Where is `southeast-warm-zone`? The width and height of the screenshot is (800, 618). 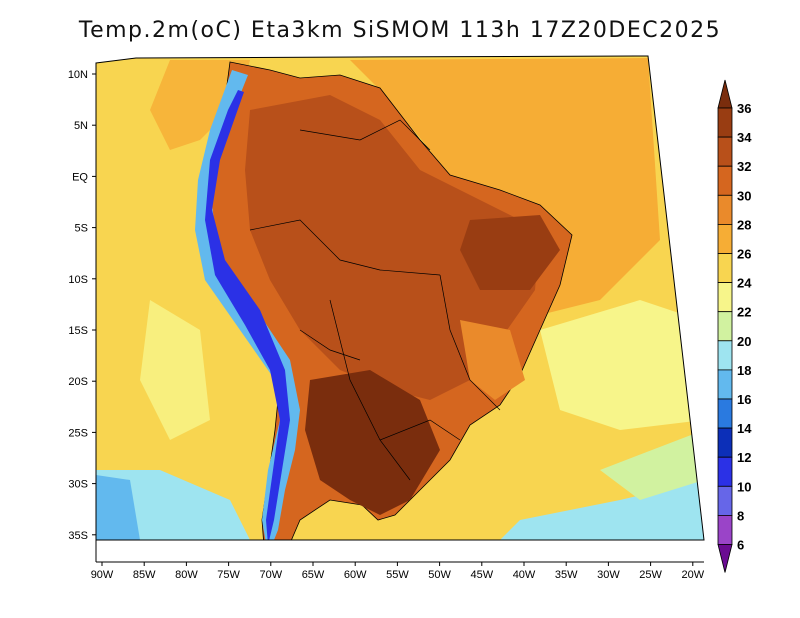
southeast-warm-zone is located at coordinates (492, 360).